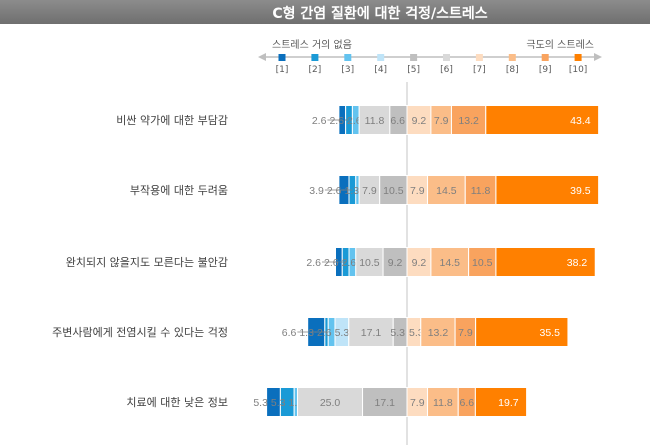  Describe the element at coordinates (312, 44) in the screenshot. I see `scale-left-label: 스트레스 거의 없음` at that location.